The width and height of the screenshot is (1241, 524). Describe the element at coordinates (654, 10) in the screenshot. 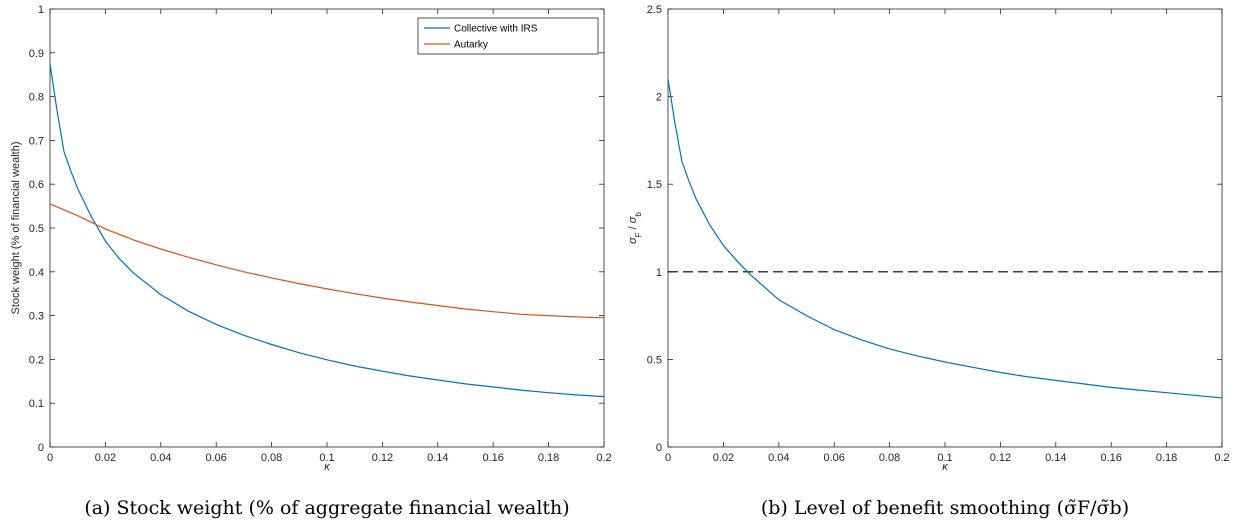

I see `y-tick-label: 2.5` at that location.